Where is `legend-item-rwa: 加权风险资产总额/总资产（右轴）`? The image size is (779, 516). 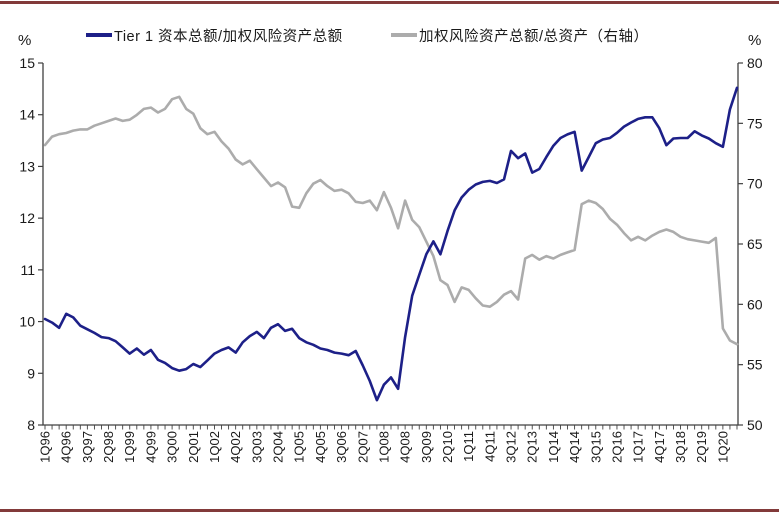
legend-item-rwa: 加权风险资产总额/总资产（右轴） is located at coordinates (520, 35).